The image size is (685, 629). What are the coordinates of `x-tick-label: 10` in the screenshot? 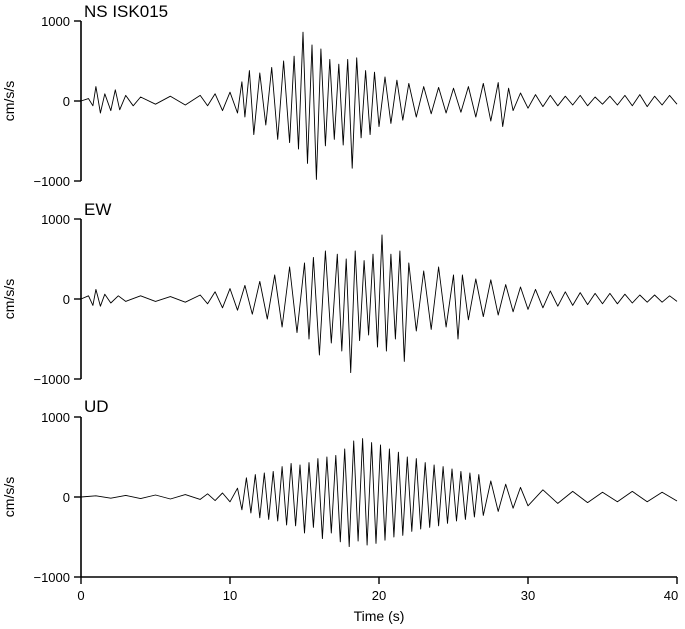 It's located at (230, 595).